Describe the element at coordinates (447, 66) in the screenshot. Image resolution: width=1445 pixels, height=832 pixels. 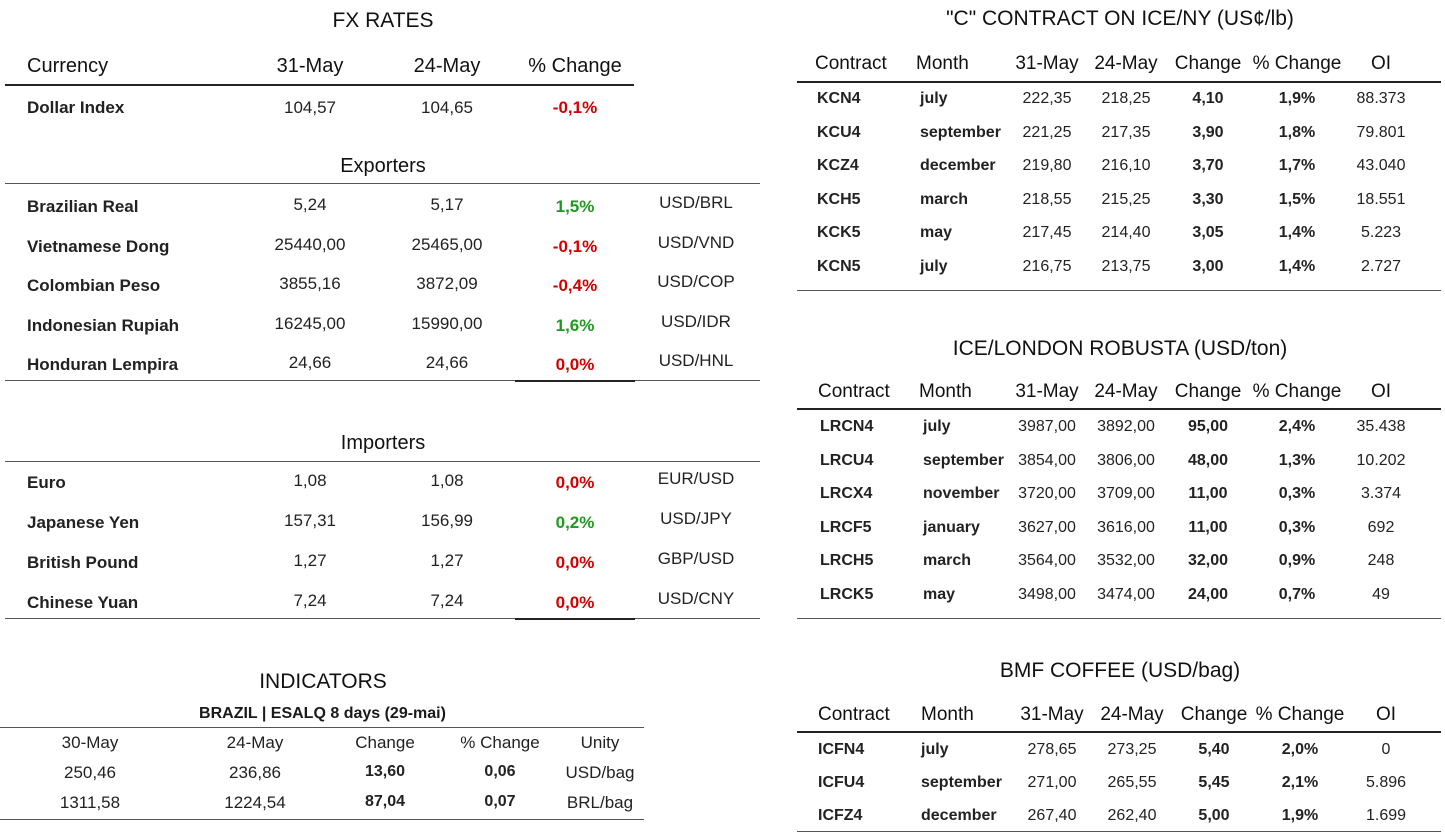
I see `fx-header-date2: 24-May` at that location.